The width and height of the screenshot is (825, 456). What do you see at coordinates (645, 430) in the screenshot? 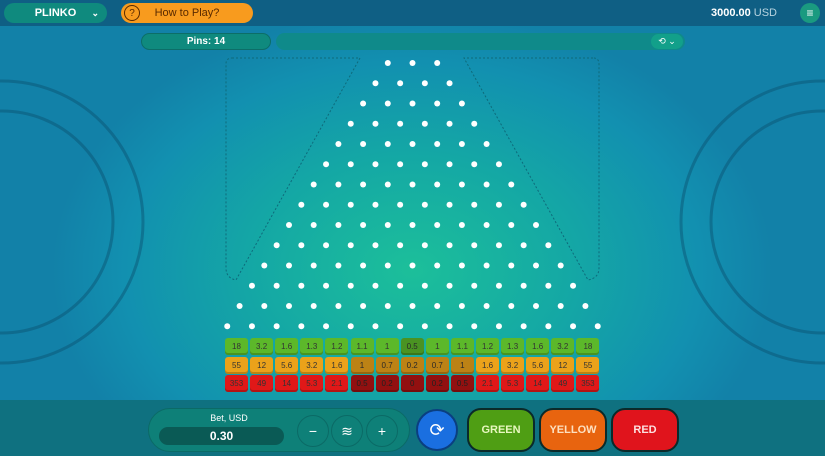
I see `red-button: RED` at bounding box center [645, 430].